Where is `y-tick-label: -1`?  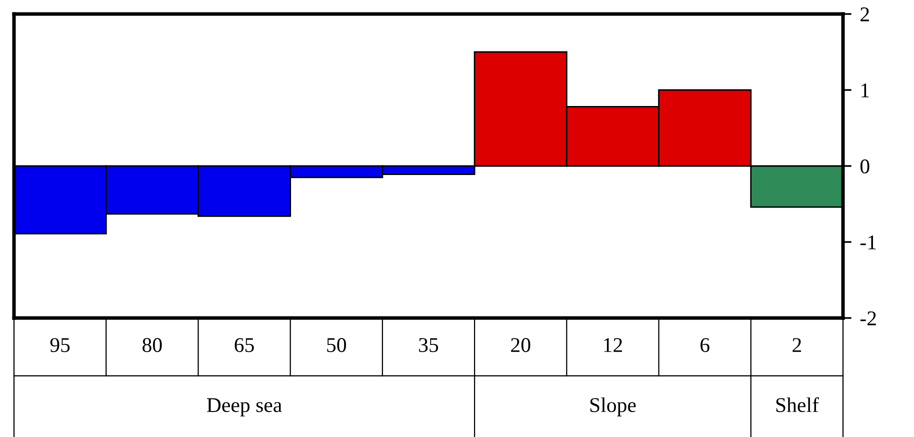 y-tick-label: -1 is located at coordinates (868, 242).